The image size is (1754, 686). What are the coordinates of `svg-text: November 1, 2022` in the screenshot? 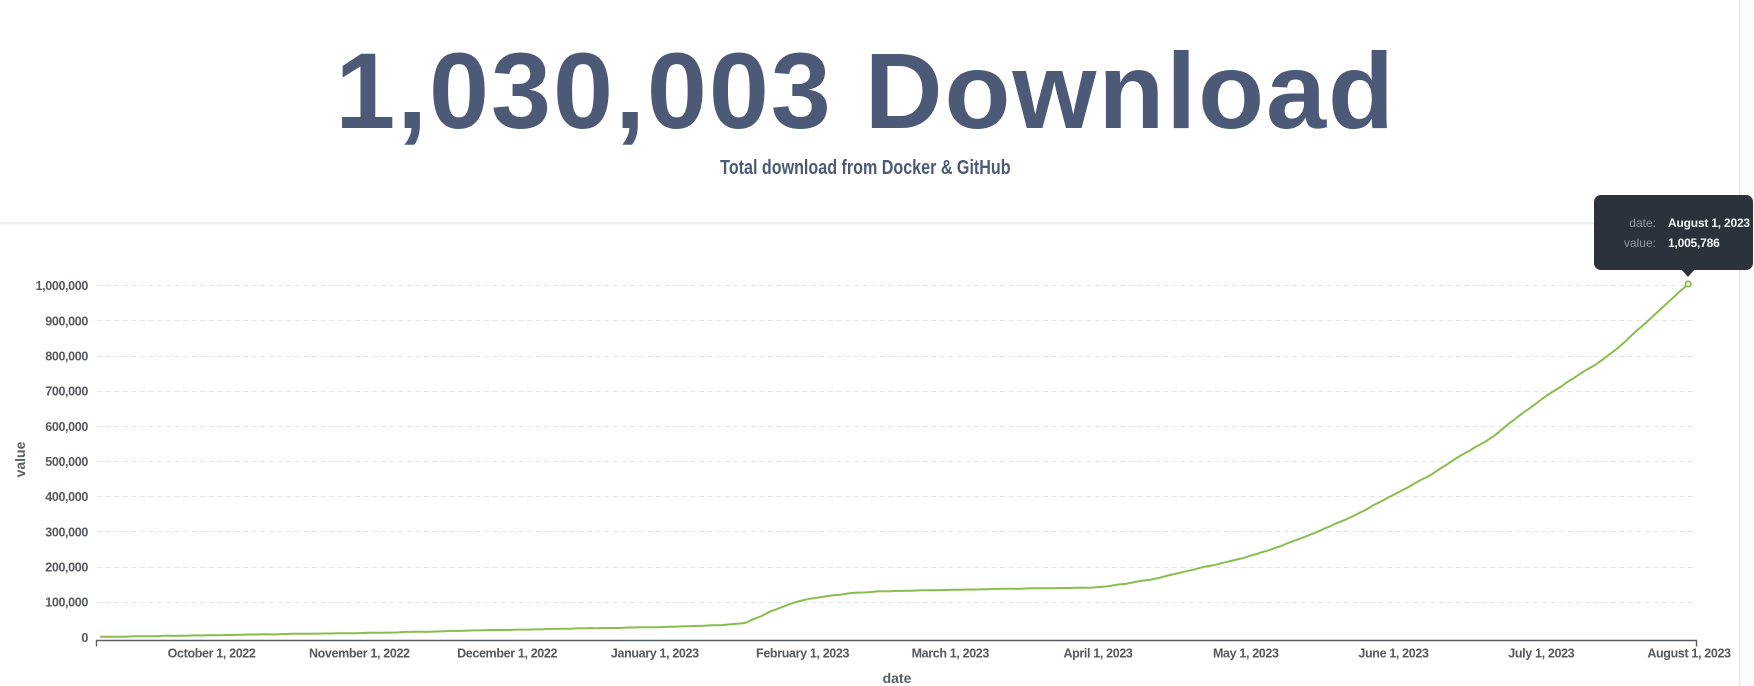 It's located at (359, 654).